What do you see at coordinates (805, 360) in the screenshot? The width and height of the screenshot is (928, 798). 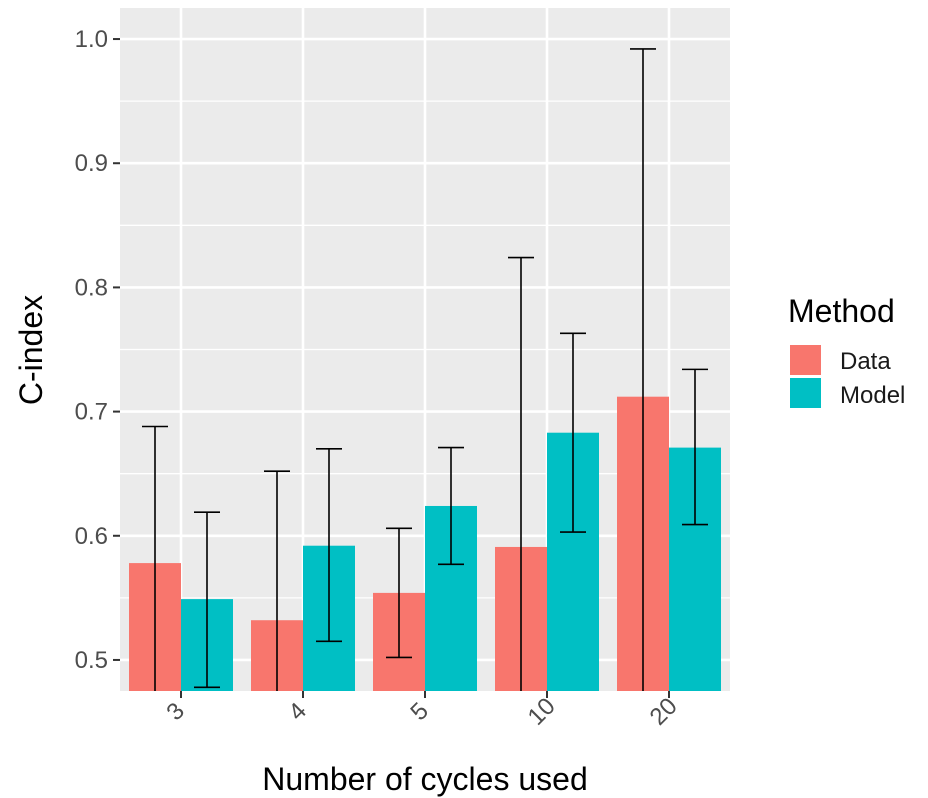 I see `legend-key-data` at bounding box center [805, 360].